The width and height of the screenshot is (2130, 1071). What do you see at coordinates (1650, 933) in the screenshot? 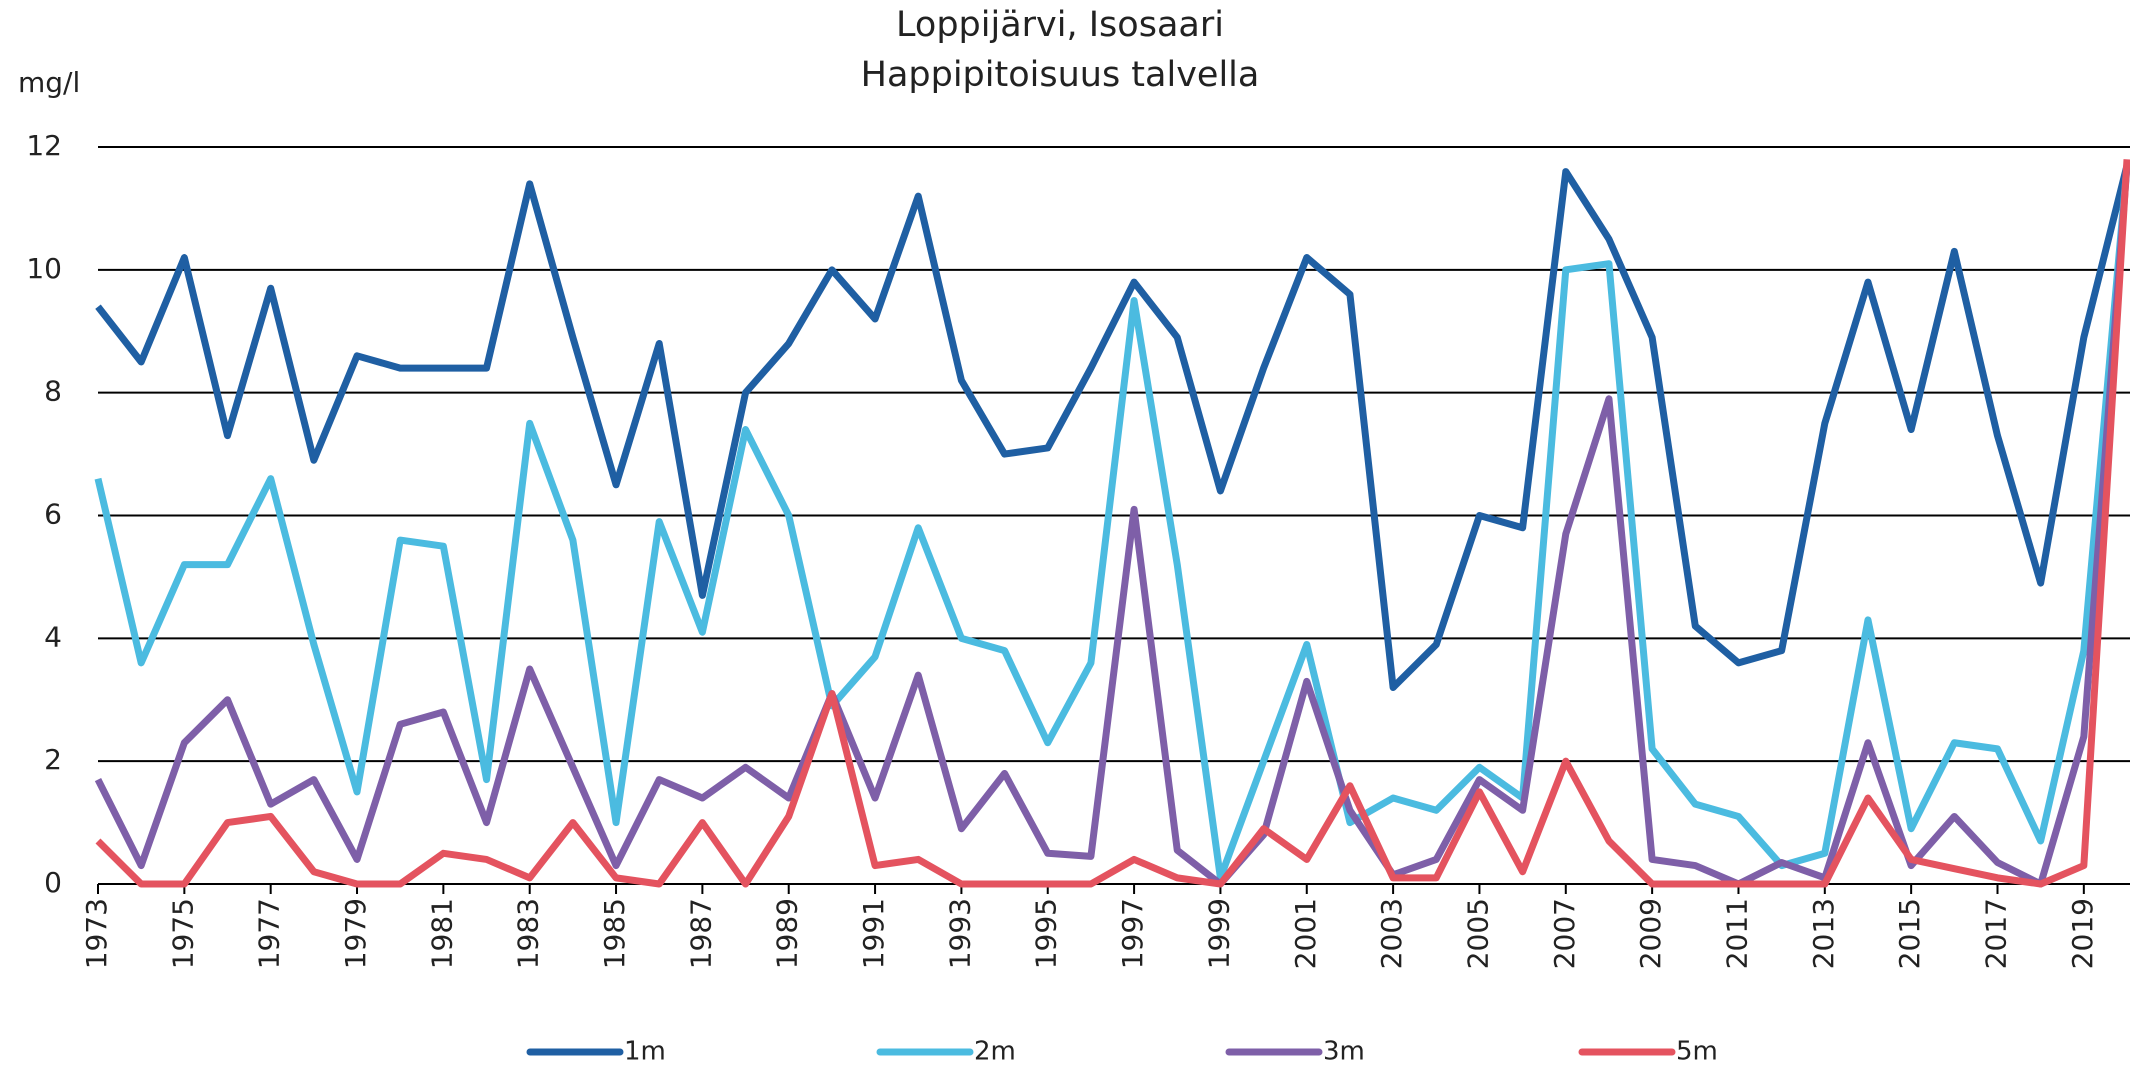
I see `x-tick-label: 2009` at bounding box center [1650, 933].